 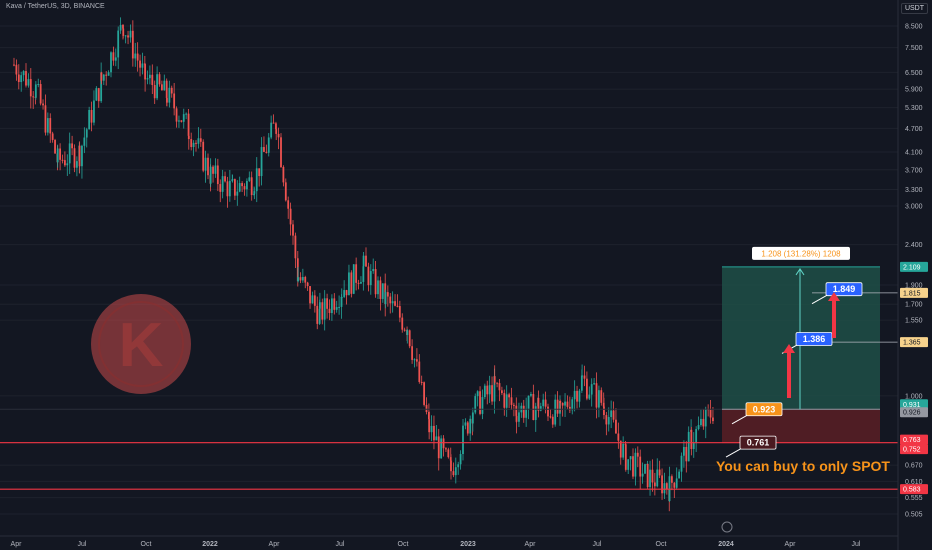 I want to click on y-tick-label: 8.500, so click(x=914, y=27).